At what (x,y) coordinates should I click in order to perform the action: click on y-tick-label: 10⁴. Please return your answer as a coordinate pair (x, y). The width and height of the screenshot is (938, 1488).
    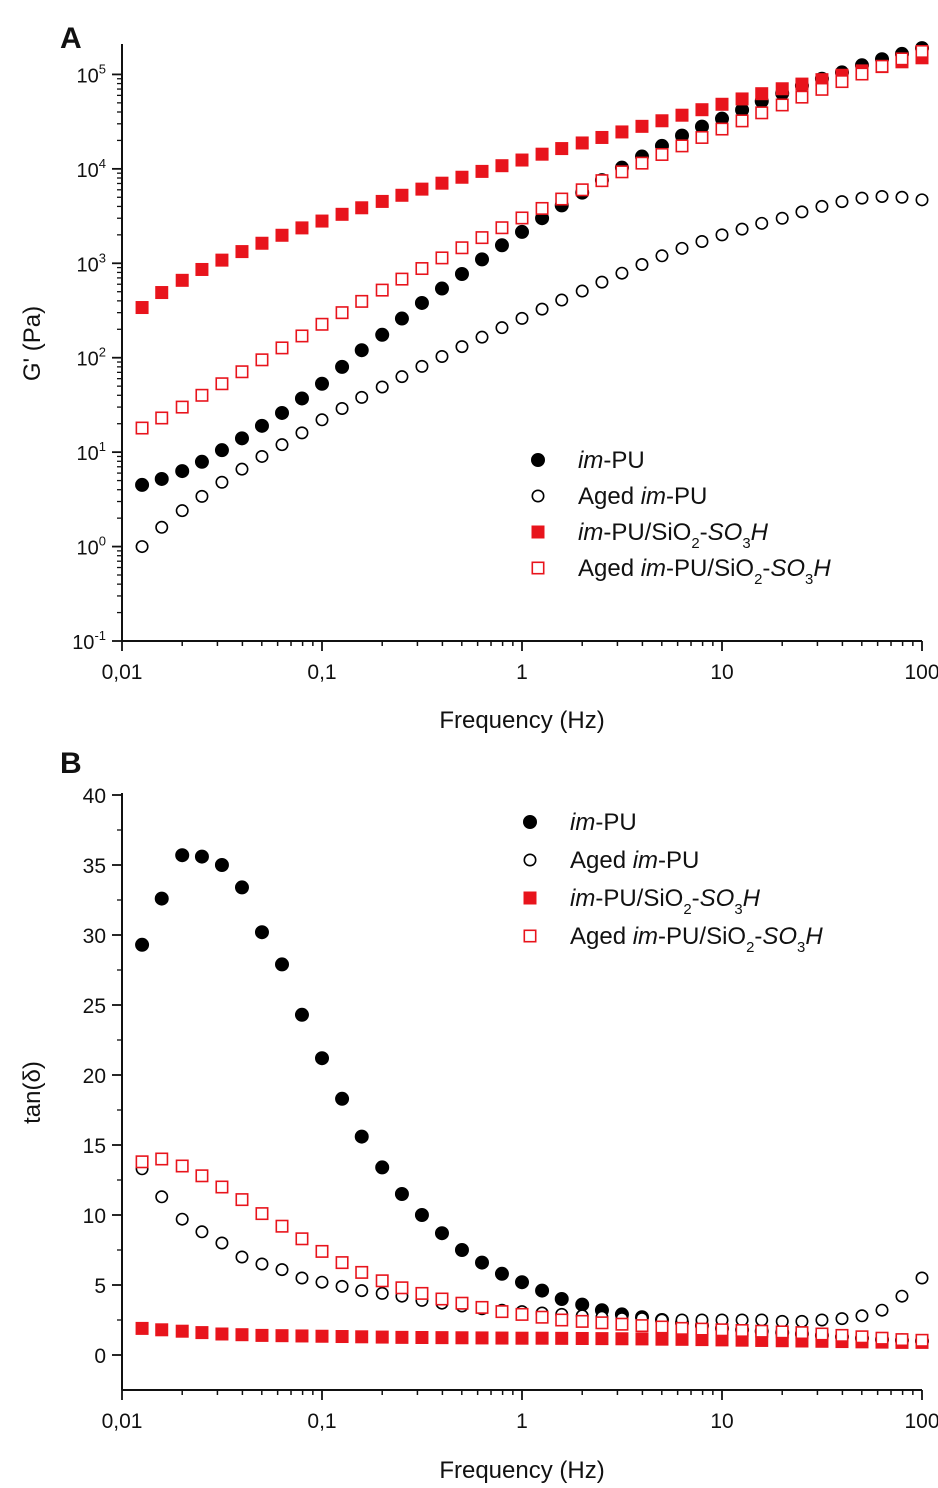
    Looking at the image, I should click on (91, 169).